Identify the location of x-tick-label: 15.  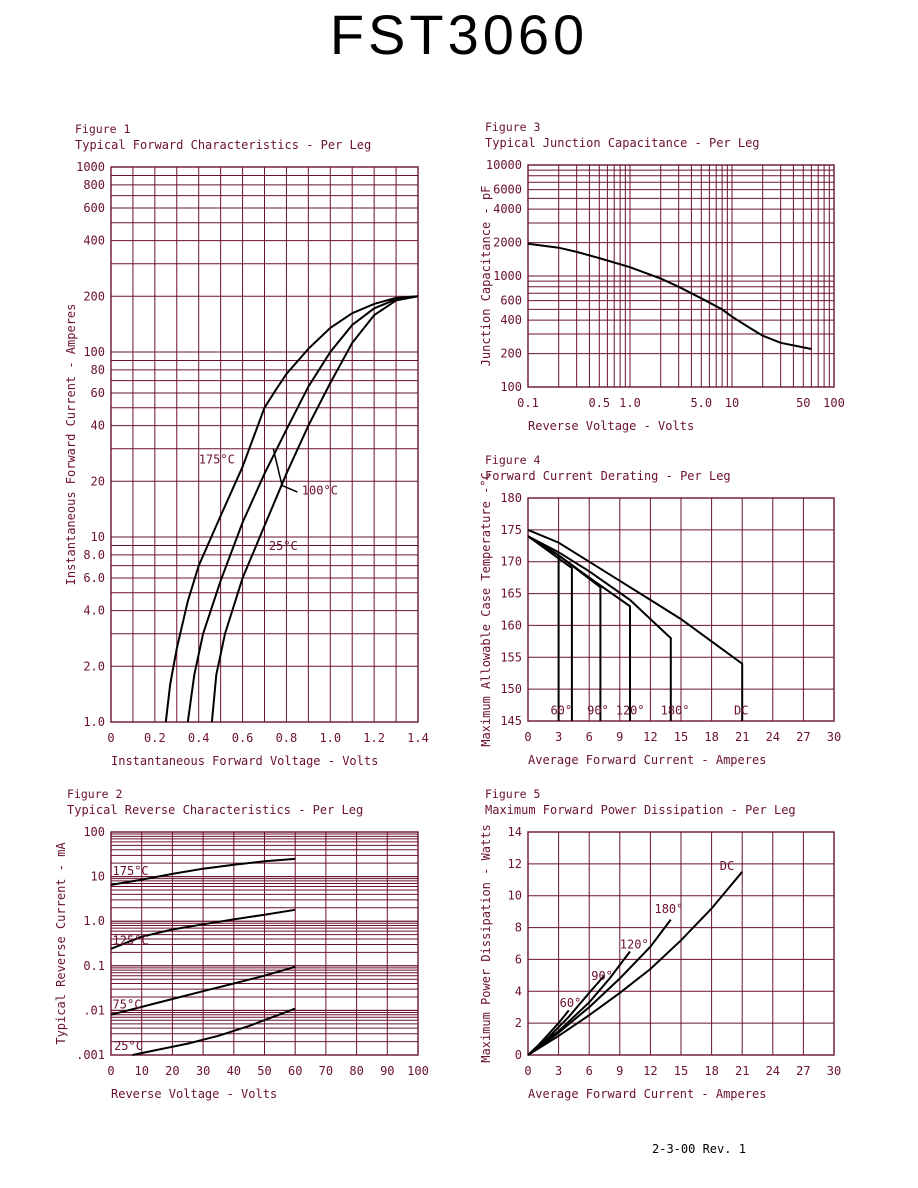
(681, 737).